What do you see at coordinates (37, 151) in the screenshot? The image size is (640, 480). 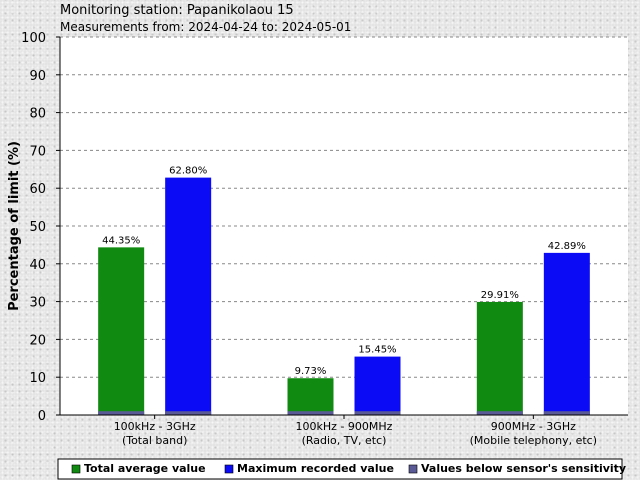 I see `y-tick-label: 70` at bounding box center [37, 151].